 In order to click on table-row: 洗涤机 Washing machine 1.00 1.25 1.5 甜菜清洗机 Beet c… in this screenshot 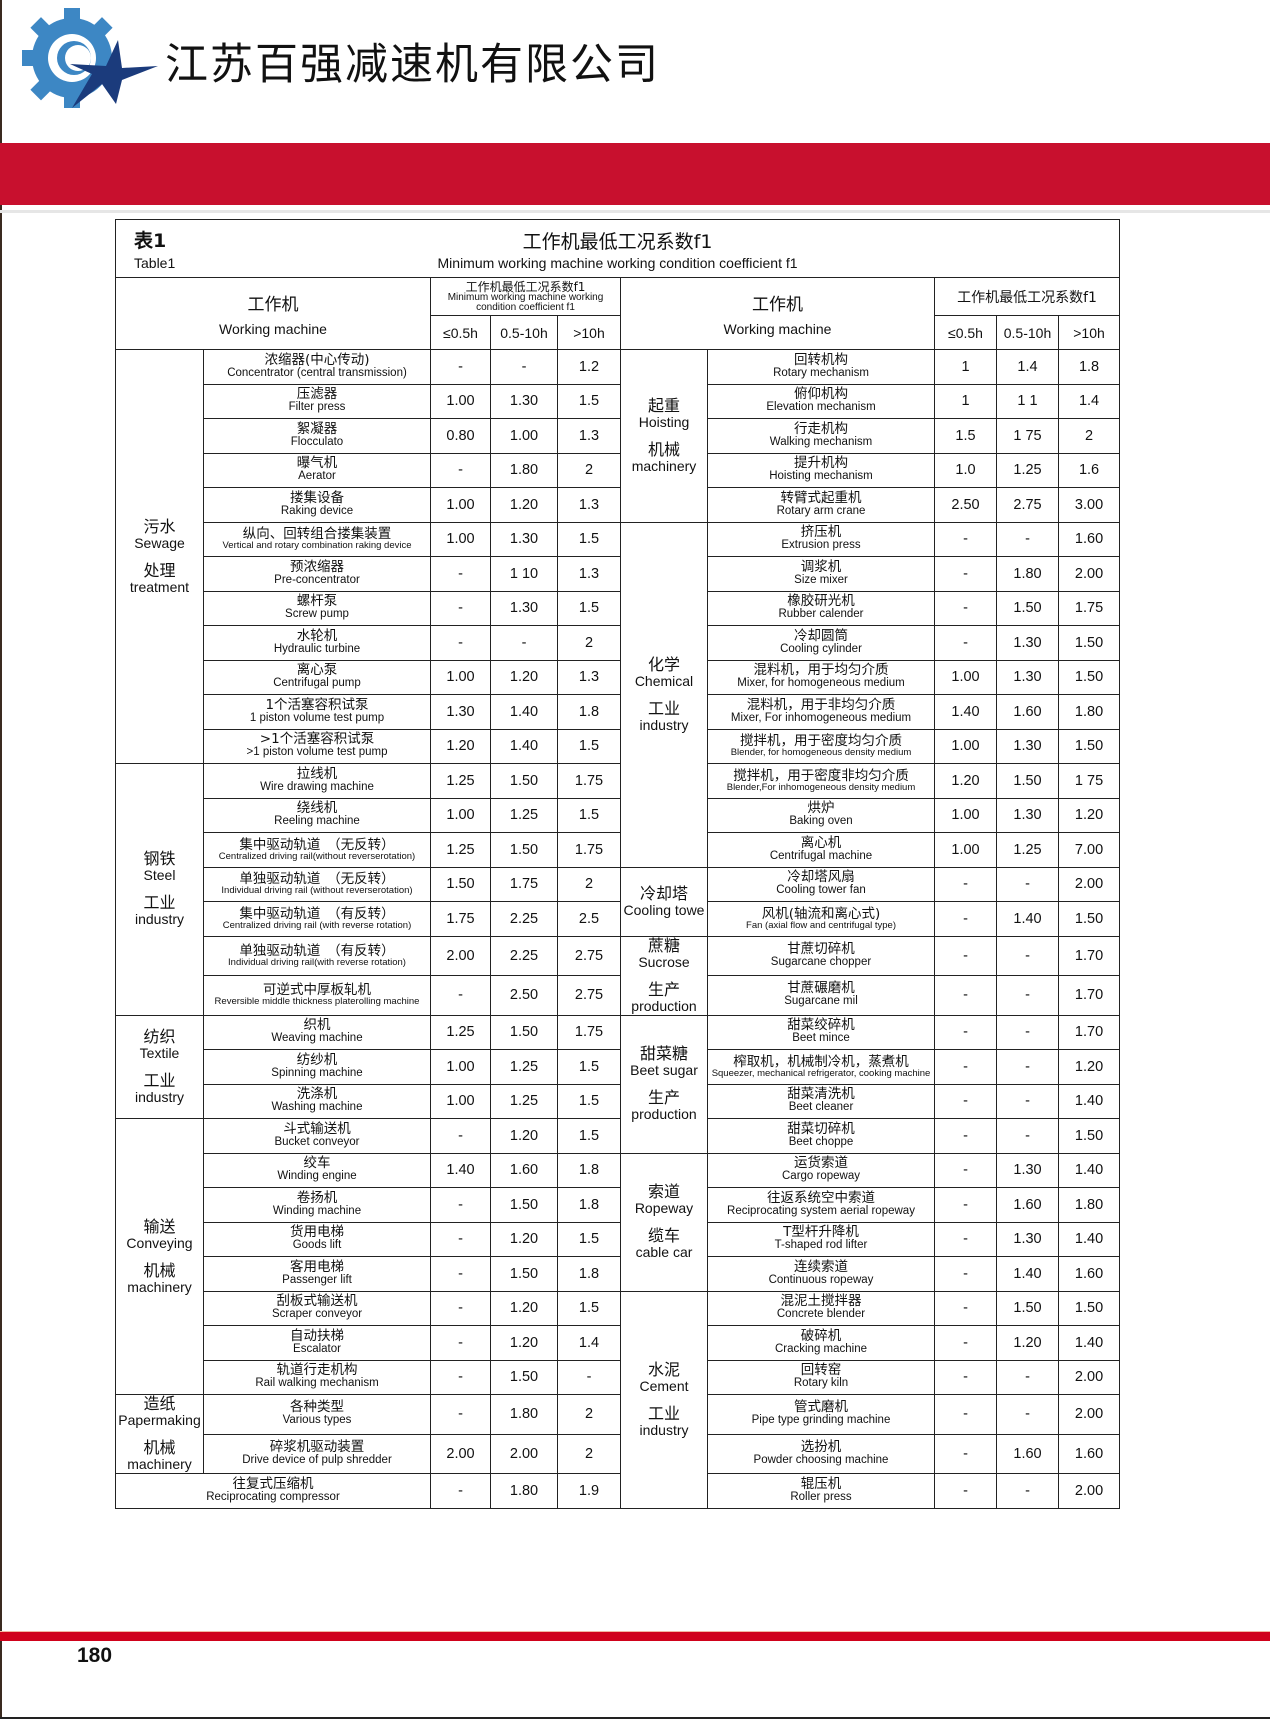, I will do `click(618, 1101)`.